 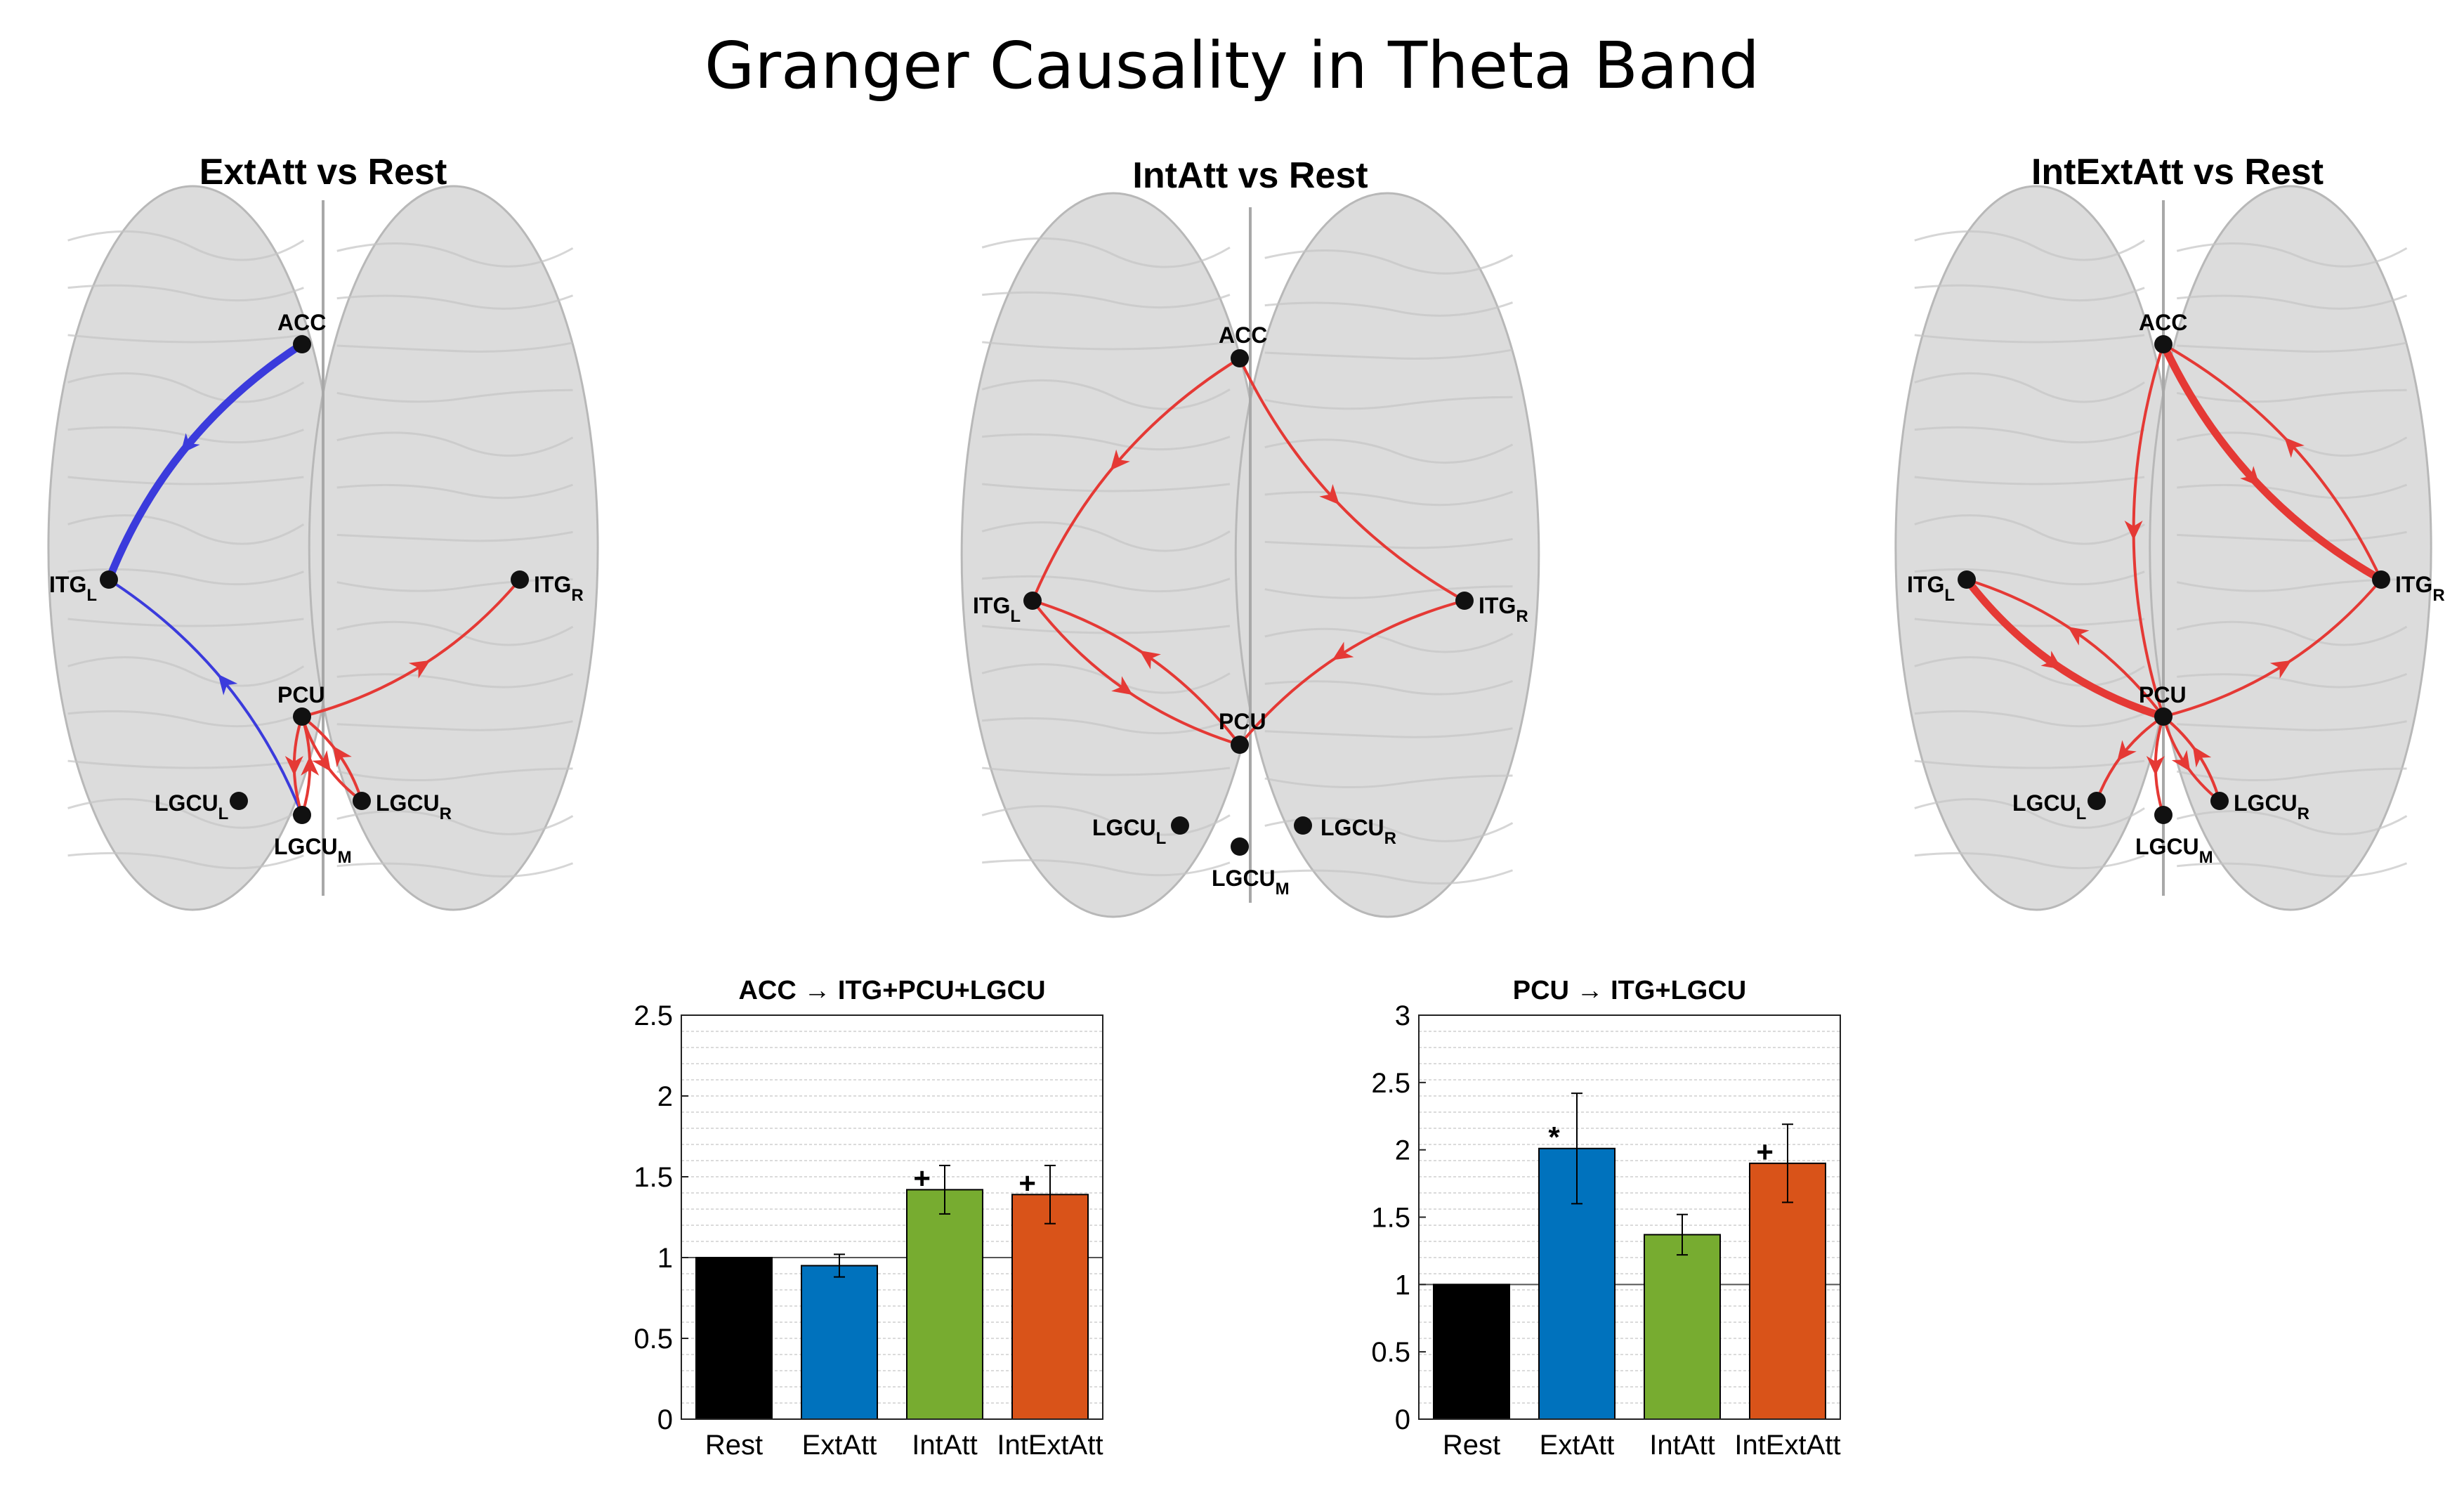 I want to click on edge-itgr-to-acc, so click(x=2272, y=462).